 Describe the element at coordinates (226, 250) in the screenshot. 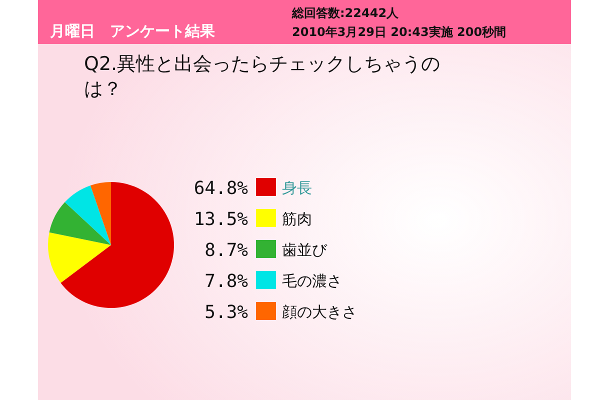

I see `data-label: 8.7%` at that location.